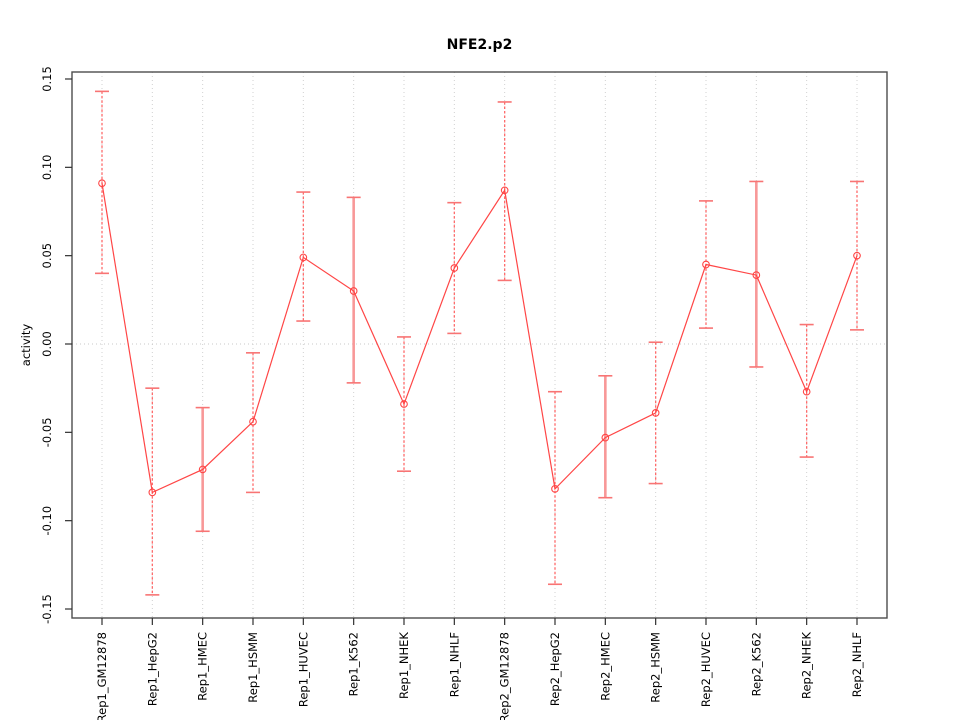 The width and height of the screenshot is (960, 720). Describe the element at coordinates (454, 664) in the screenshot. I see `x-tick-label: Rep1_NHLF` at that location.